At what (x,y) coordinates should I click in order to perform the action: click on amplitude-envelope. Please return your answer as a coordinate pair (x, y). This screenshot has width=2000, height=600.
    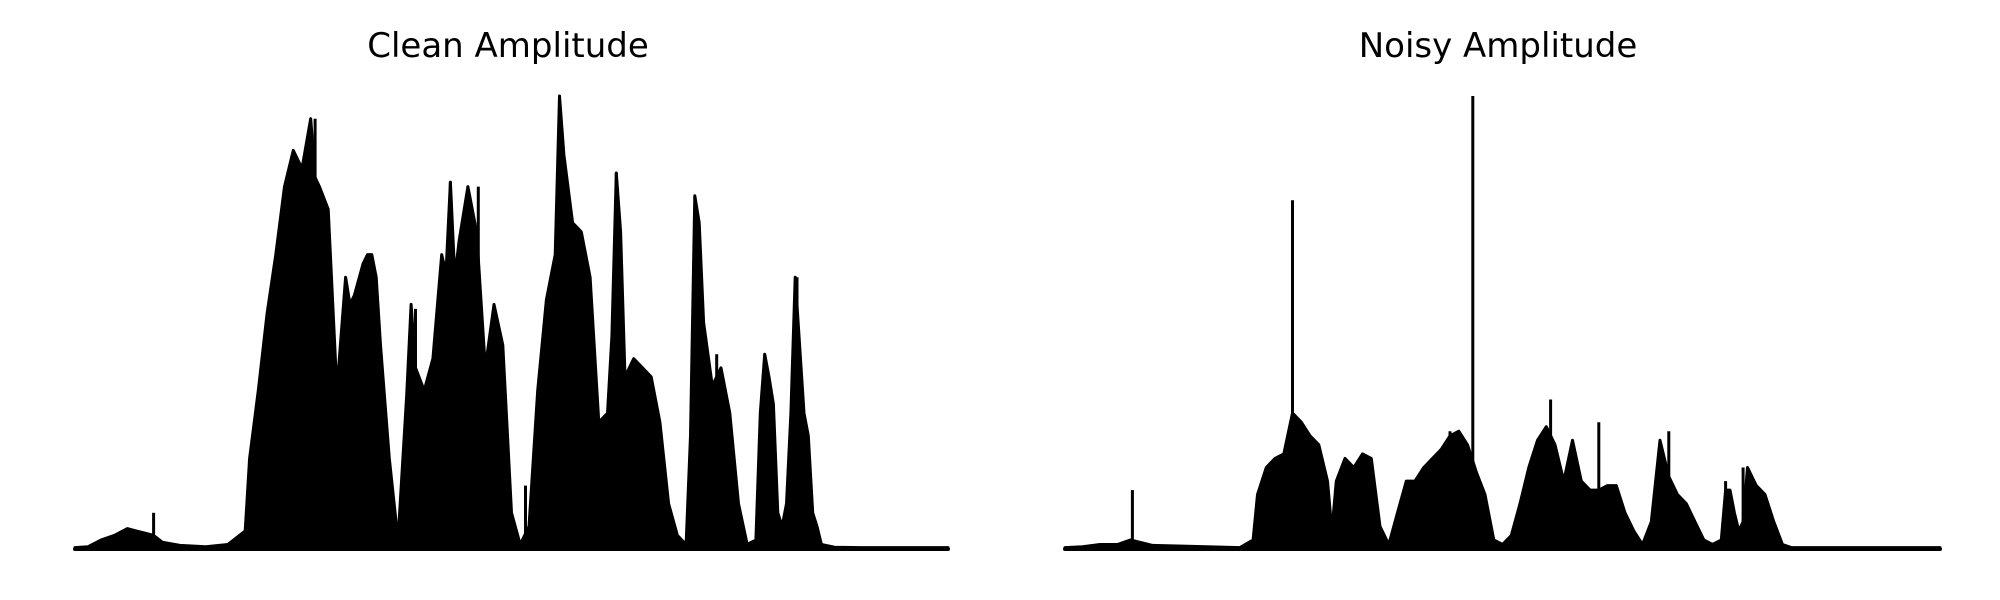
    Looking at the image, I should click on (1502, 481).